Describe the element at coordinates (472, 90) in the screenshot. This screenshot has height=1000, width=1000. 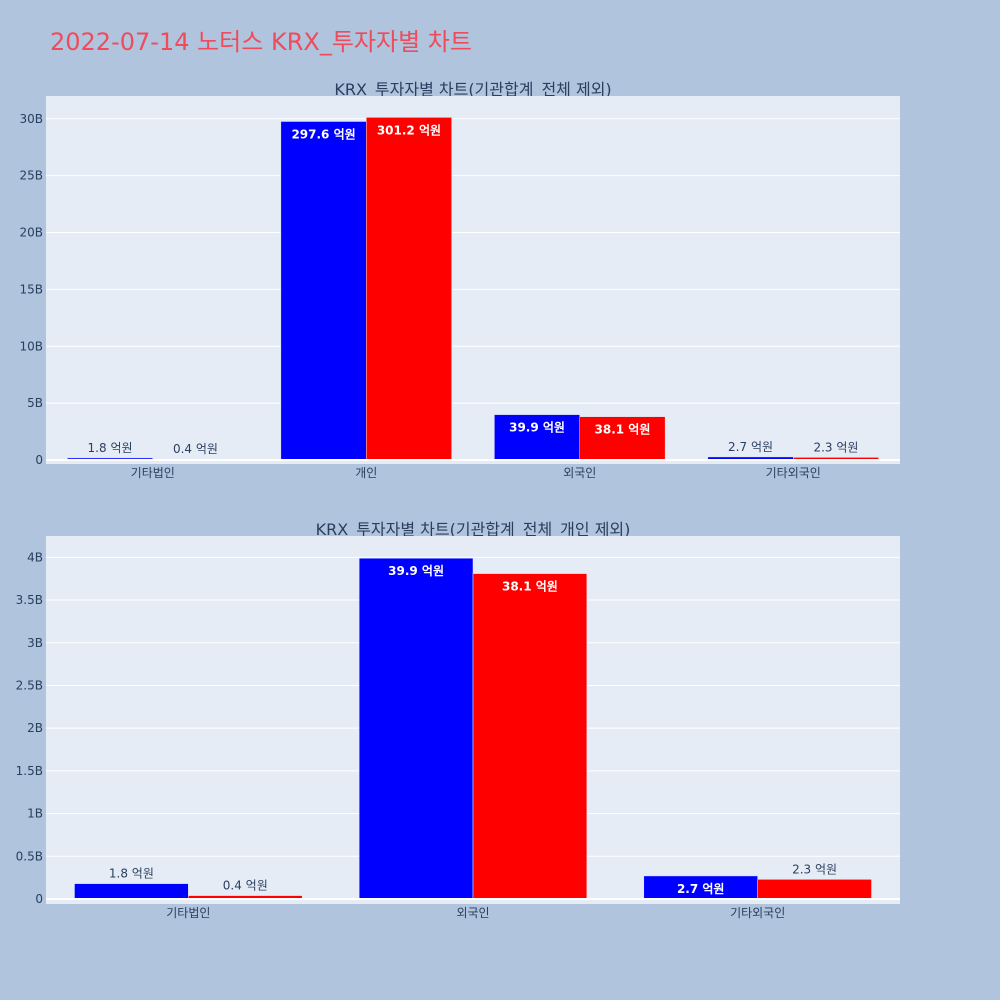
I see `chart-title: KRX_투자자별 차트(기관합계_전체 제외)` at that location.